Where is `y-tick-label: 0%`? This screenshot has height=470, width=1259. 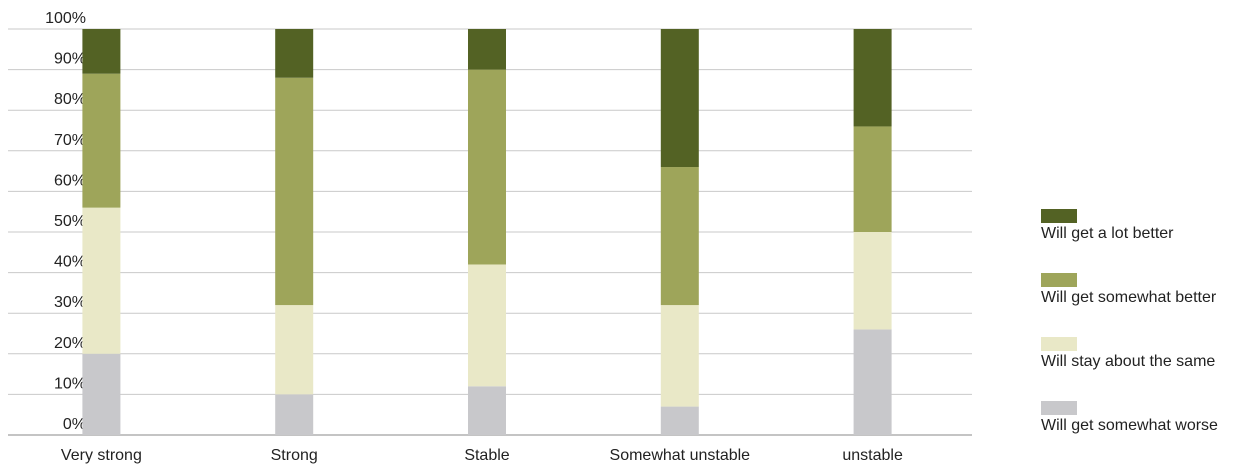
y-tick-label: 0% is located at coordinates (74, 424).